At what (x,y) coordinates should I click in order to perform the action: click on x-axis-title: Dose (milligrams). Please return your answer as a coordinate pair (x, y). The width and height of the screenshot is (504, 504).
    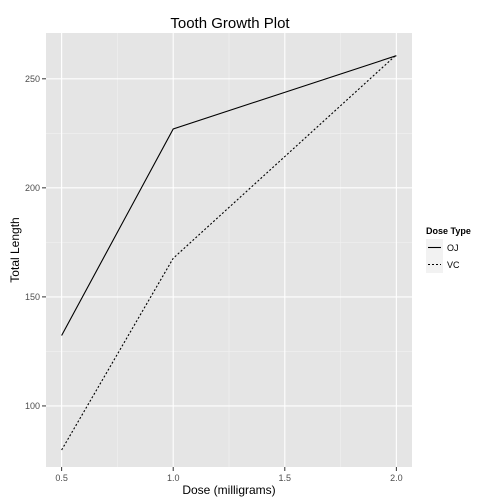
    Looking at the image, I should click on (228, 490).